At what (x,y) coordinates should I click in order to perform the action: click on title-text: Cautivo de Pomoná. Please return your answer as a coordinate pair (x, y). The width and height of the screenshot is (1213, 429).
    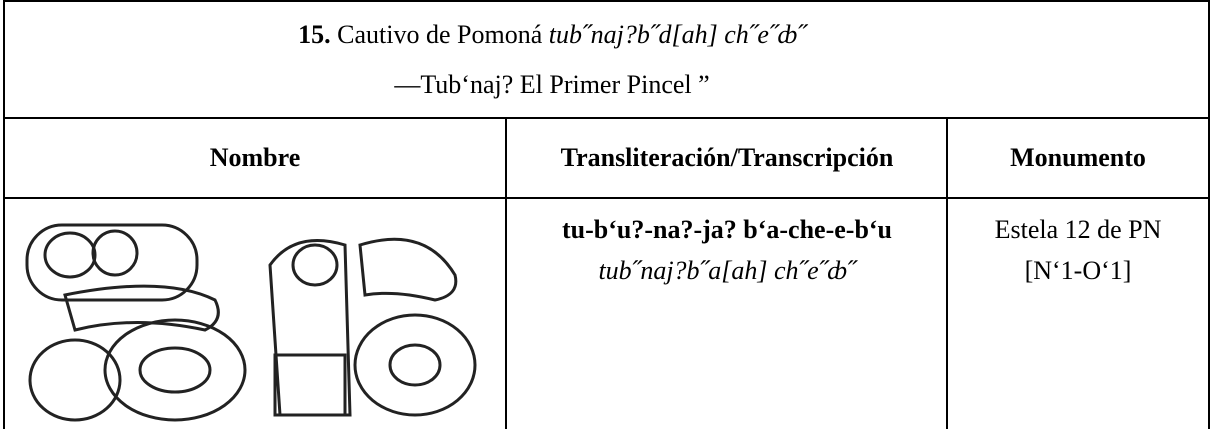
    Looking at the image, I should click on (440, 34).